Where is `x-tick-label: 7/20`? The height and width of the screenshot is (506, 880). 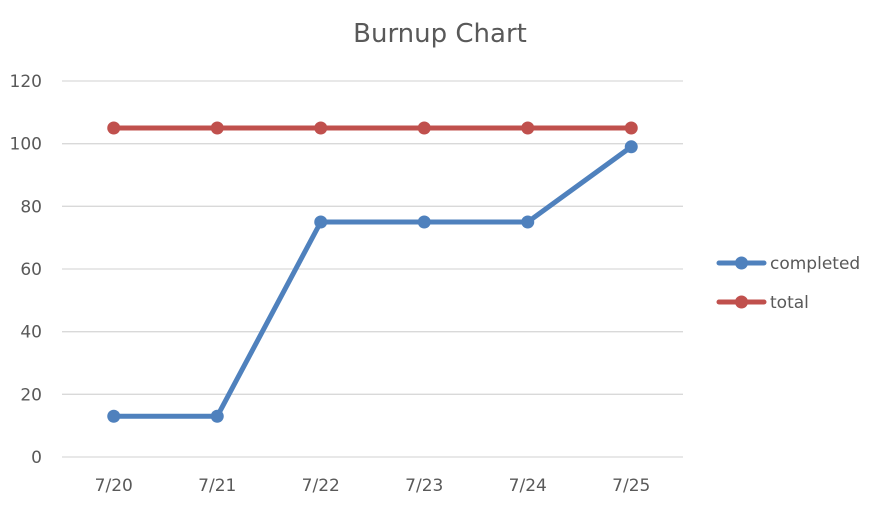
x-tick-label: 7/20 is located at coordinates (114, 486).